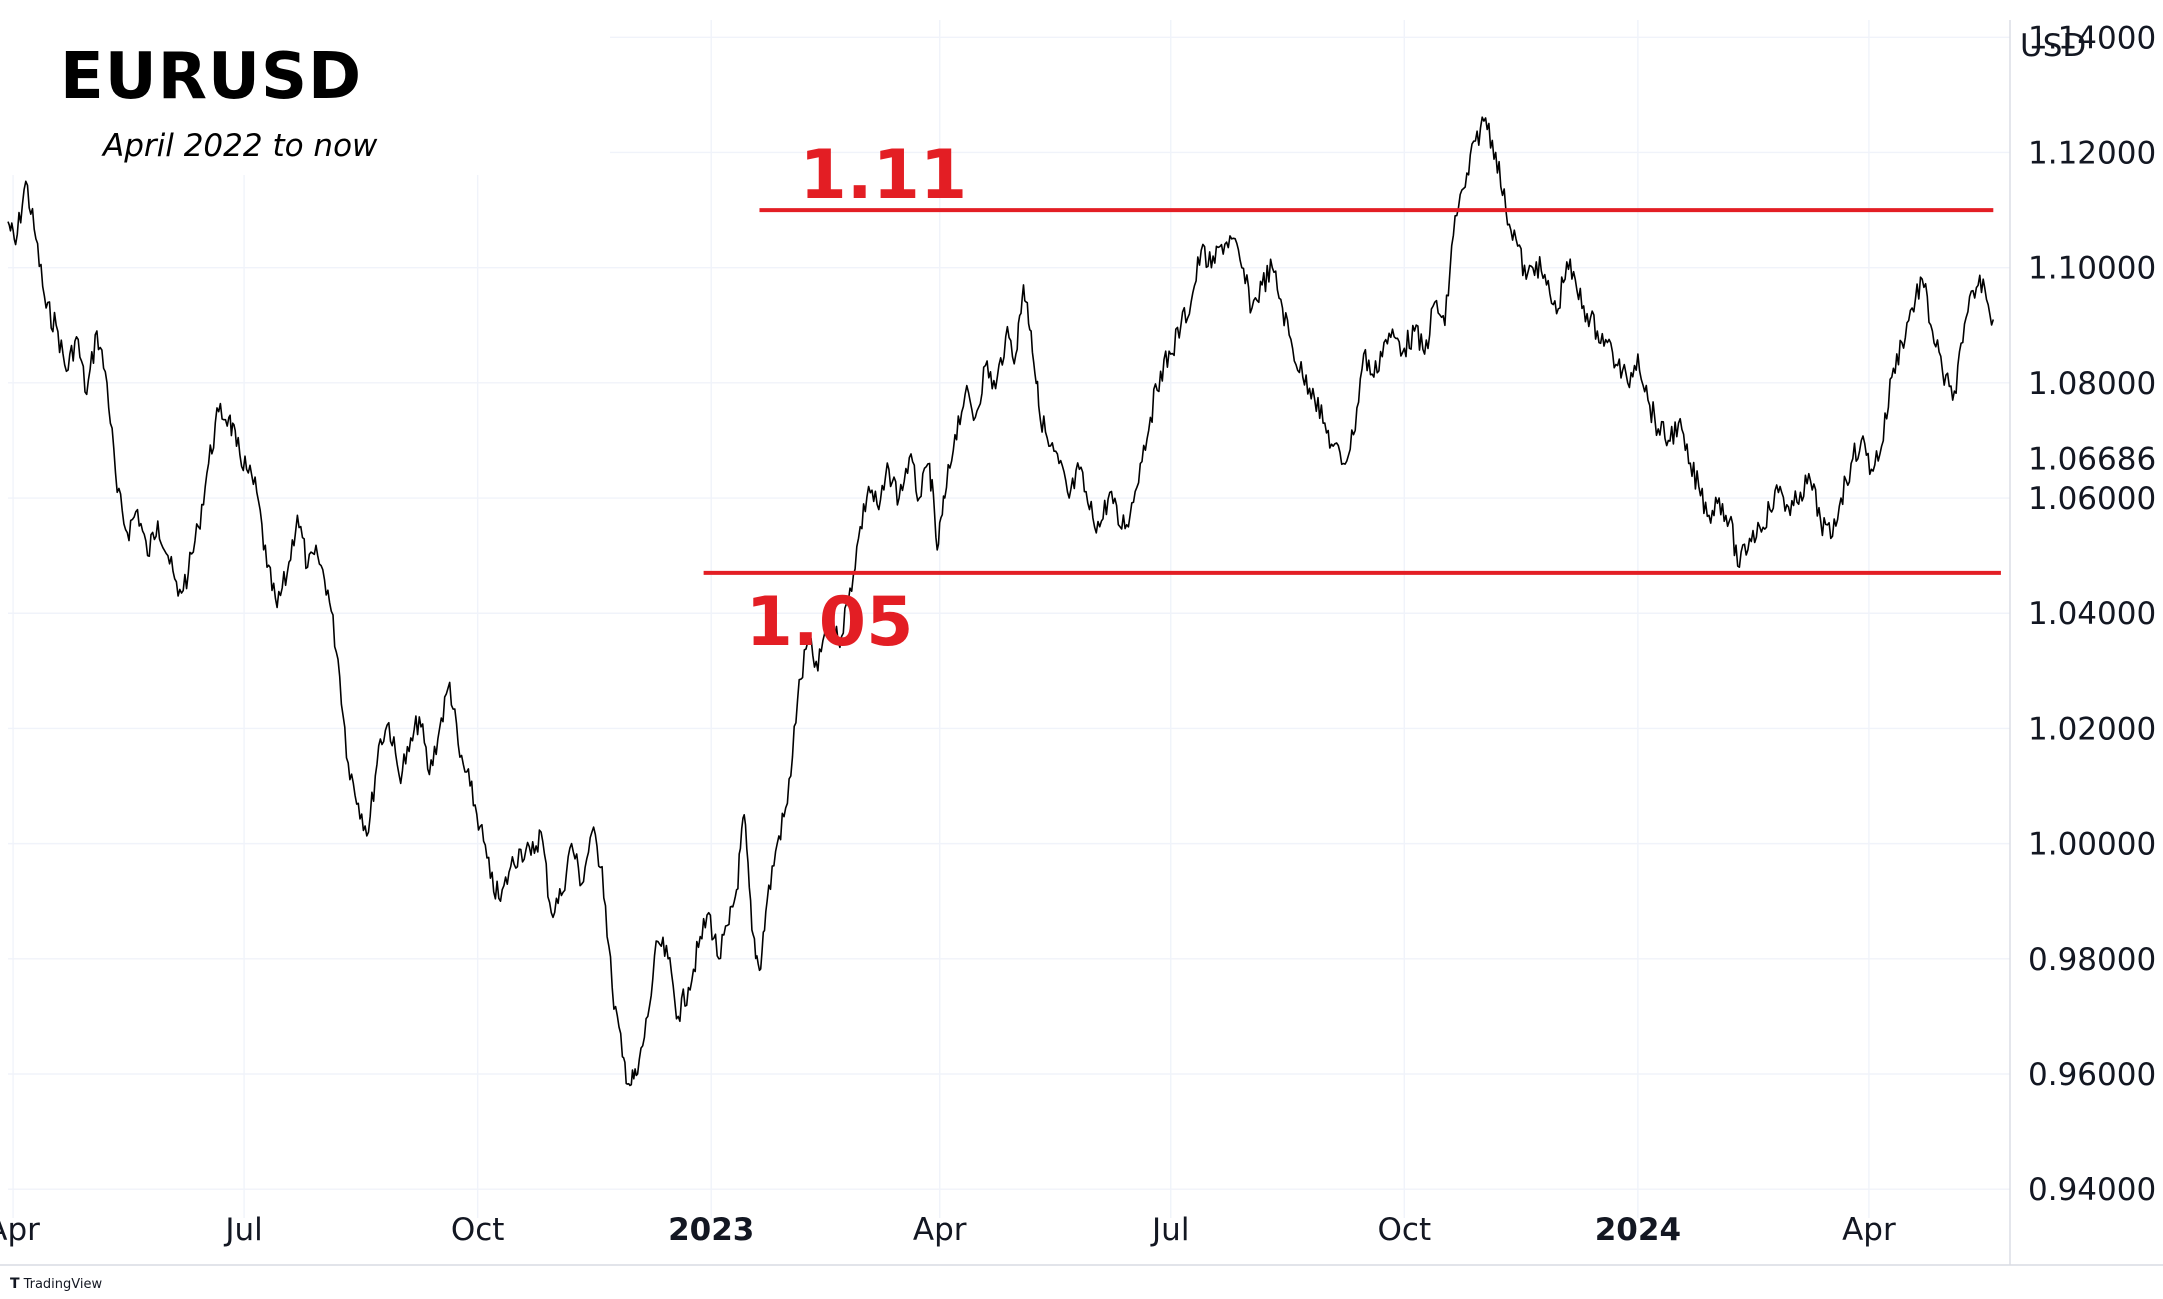 This screenshot has width=2163, height=1299. Describe the element at coordinates (2092, 729) in the screenshot. I see `y-tick-label: 1.02000` at that location.